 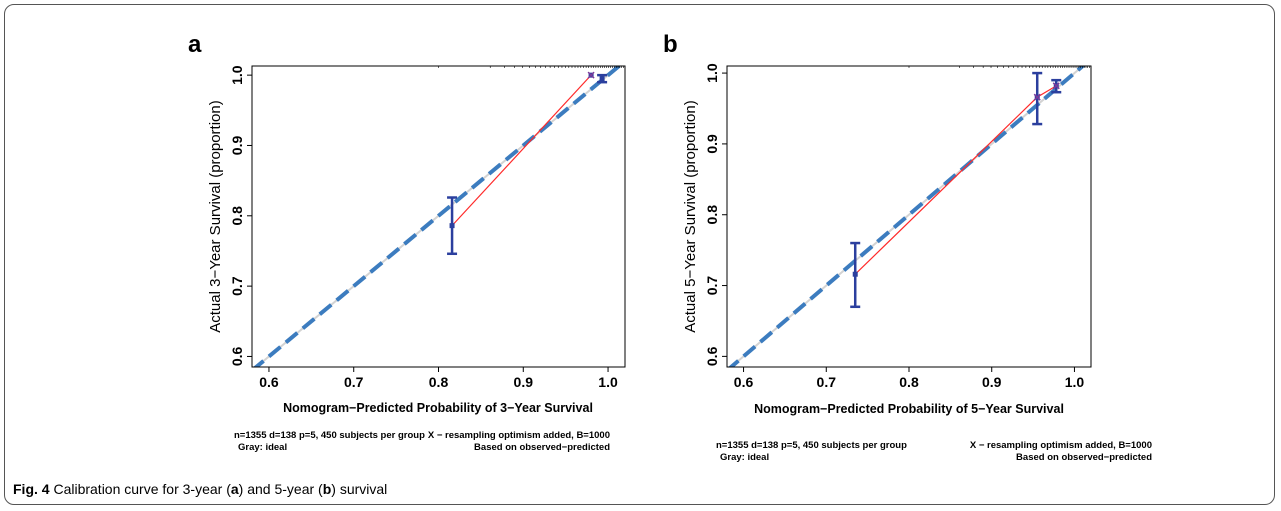 I want to click on caption-text-1: Calibration curve for 3-year (, so click(x=140, y=489).